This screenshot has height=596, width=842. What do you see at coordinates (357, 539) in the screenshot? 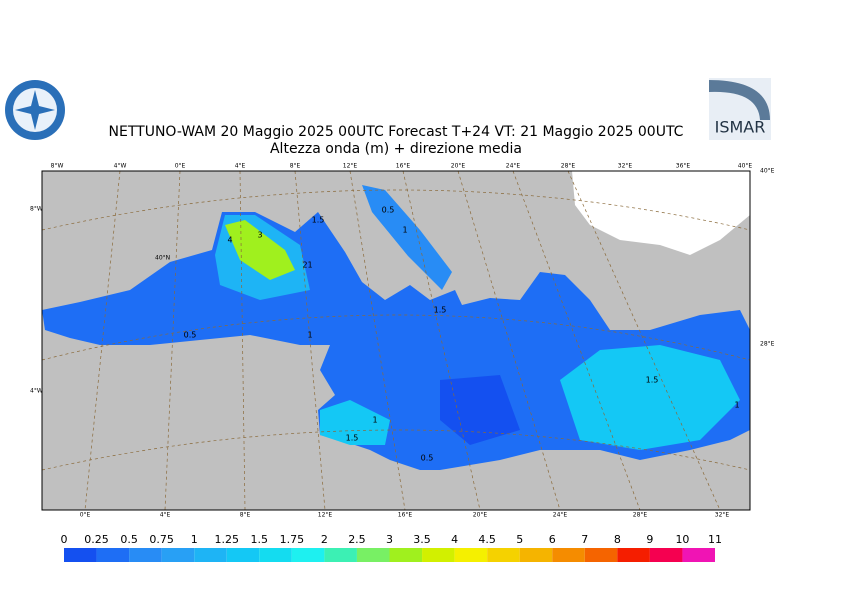
I see `legend-label: 2.5` at bounding box center [357, 539].